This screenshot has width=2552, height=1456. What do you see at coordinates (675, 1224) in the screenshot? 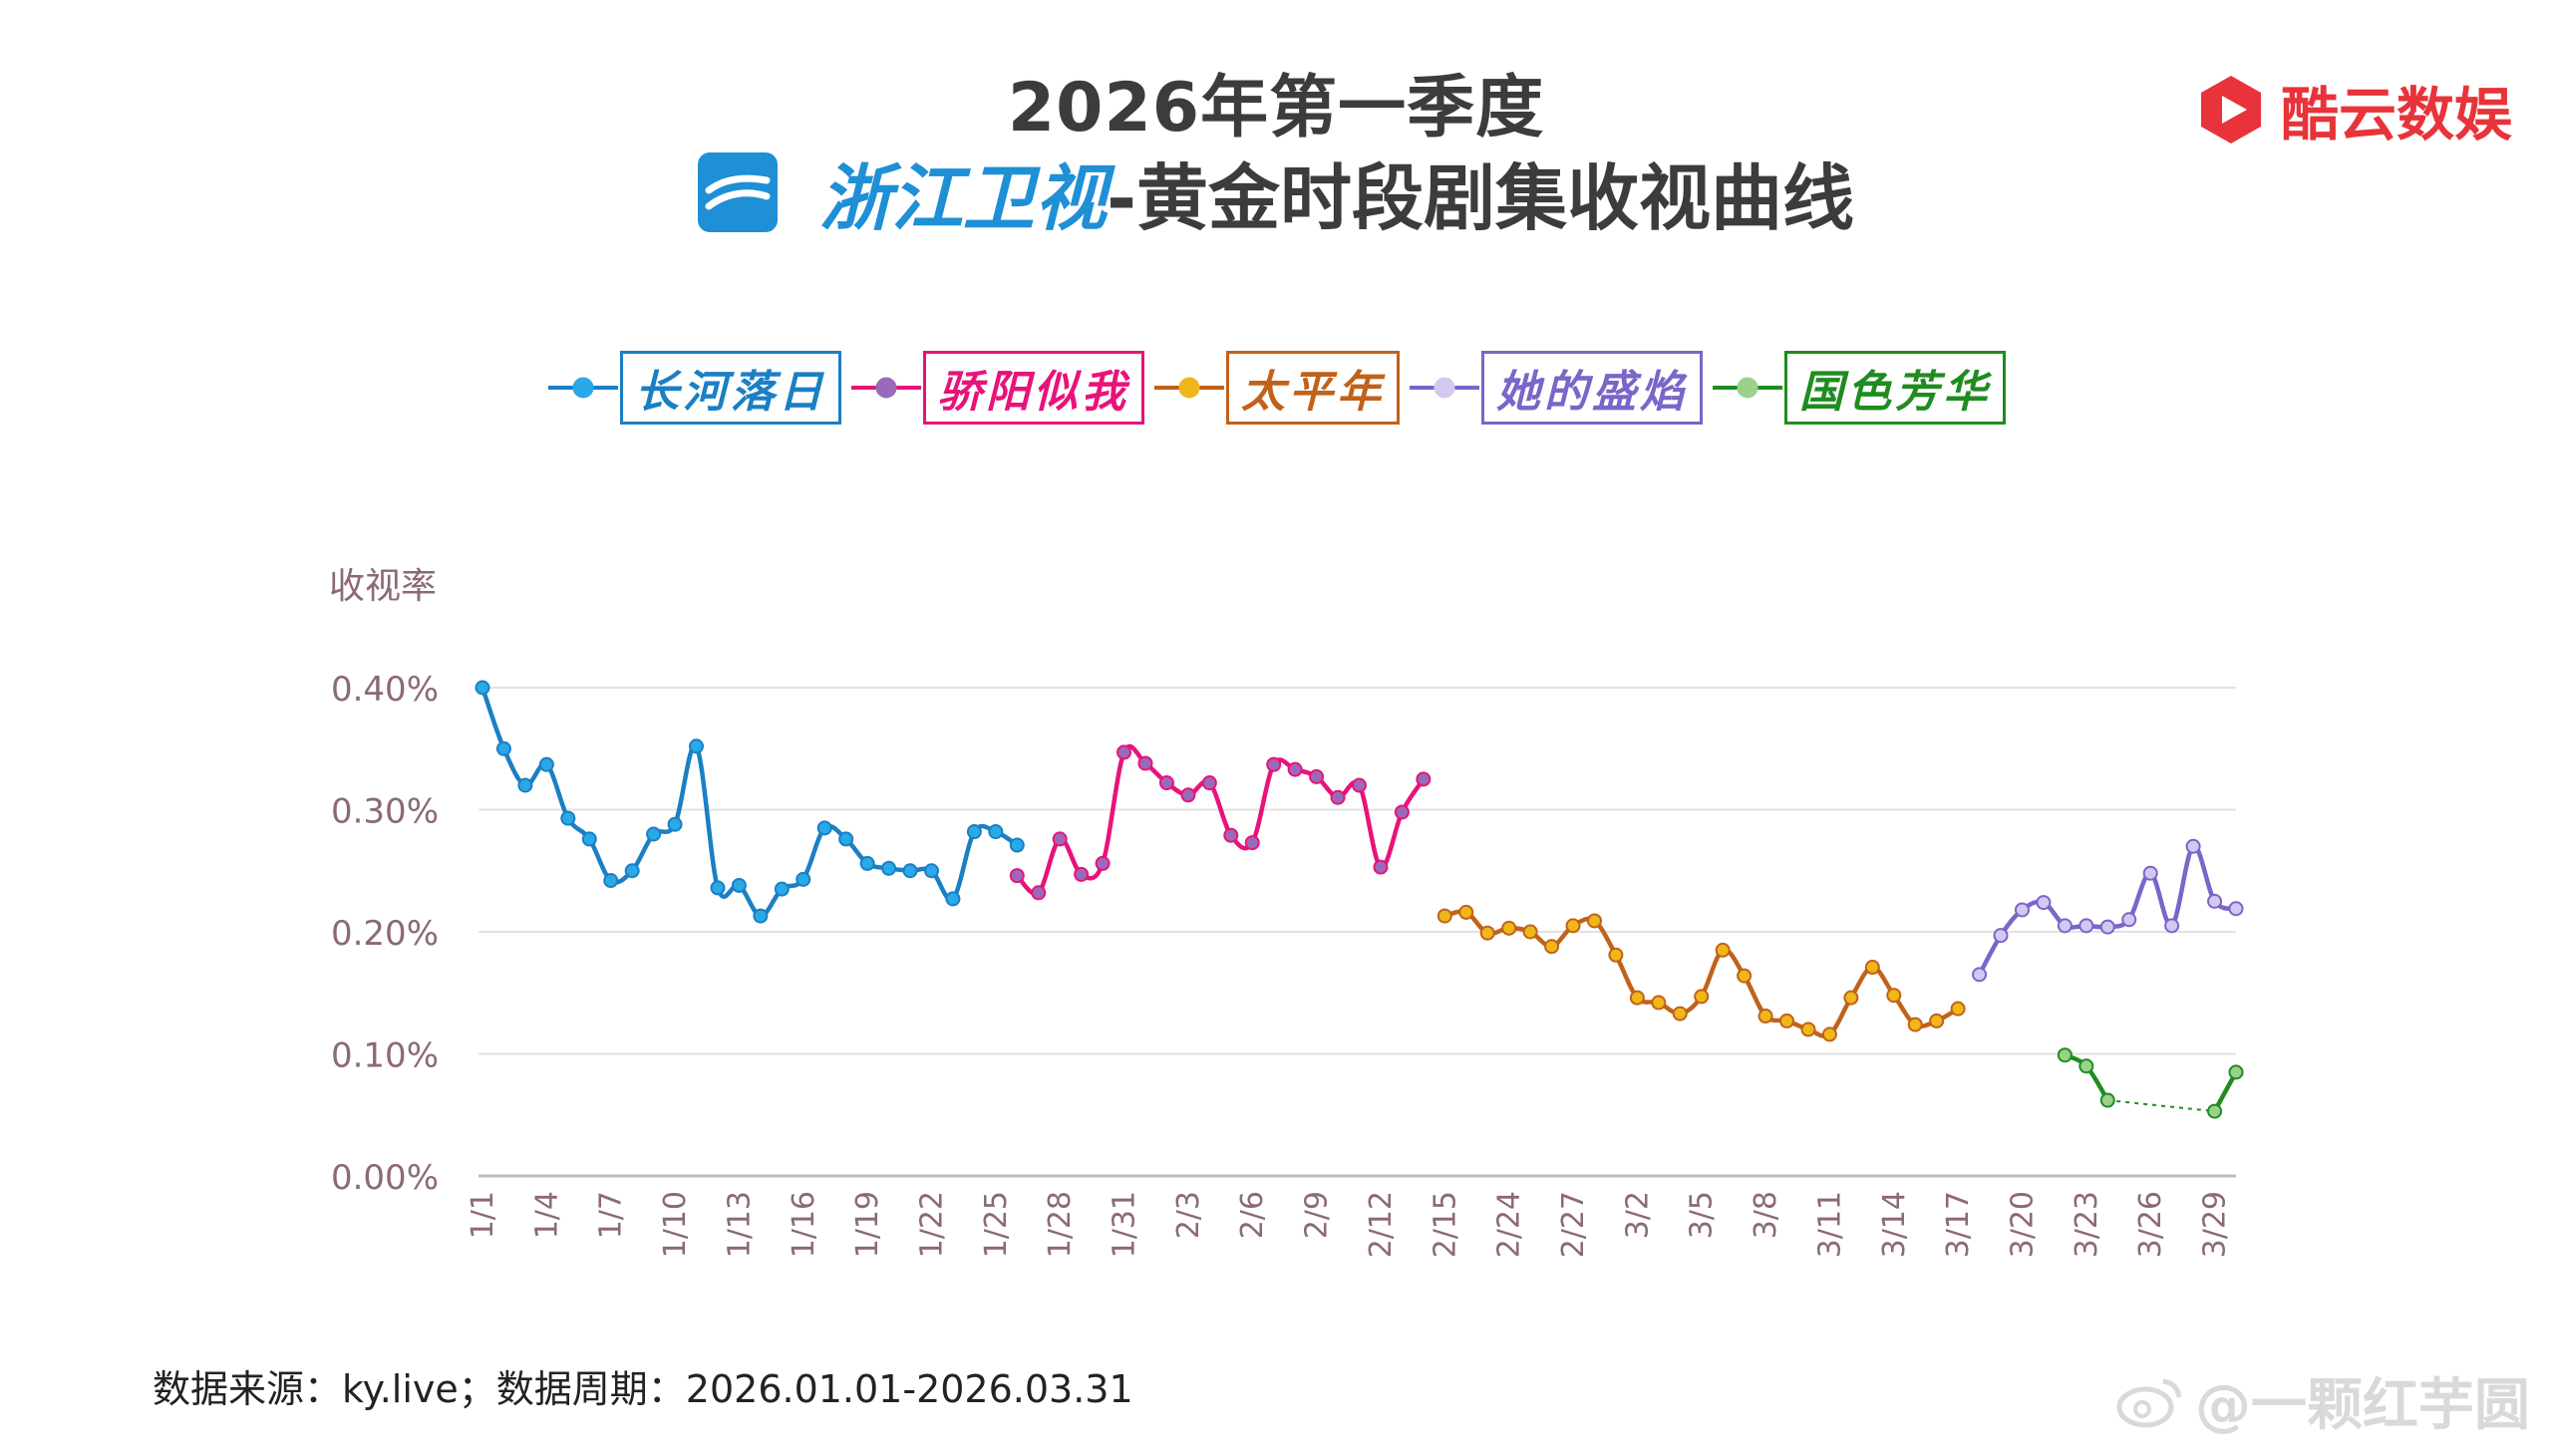
I see `x-tick-label: 1/10` at bounding box center [675, 1224].